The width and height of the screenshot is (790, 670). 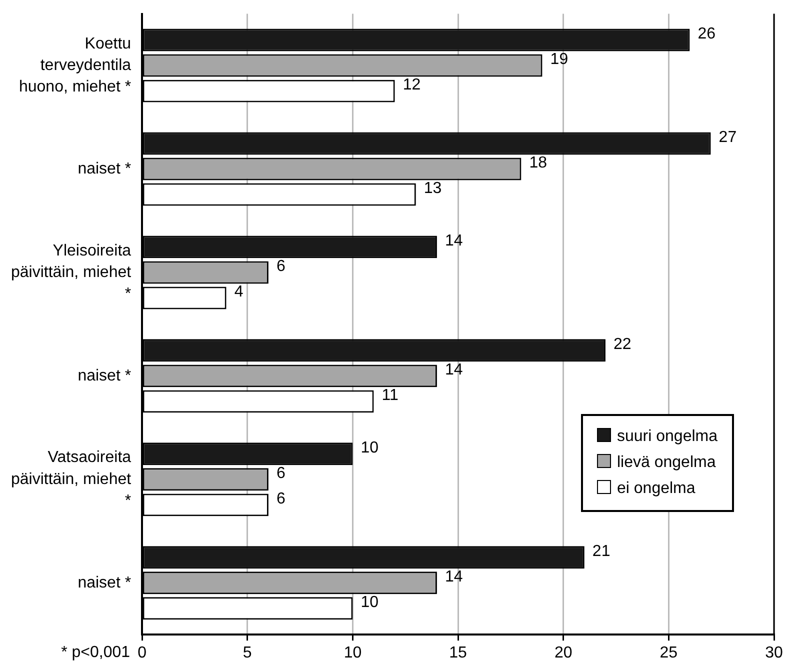 What do you see at coordinates (353, 653) in the screenshot?
I see `x-tick-label: 10` at bounding box center [353, 653].